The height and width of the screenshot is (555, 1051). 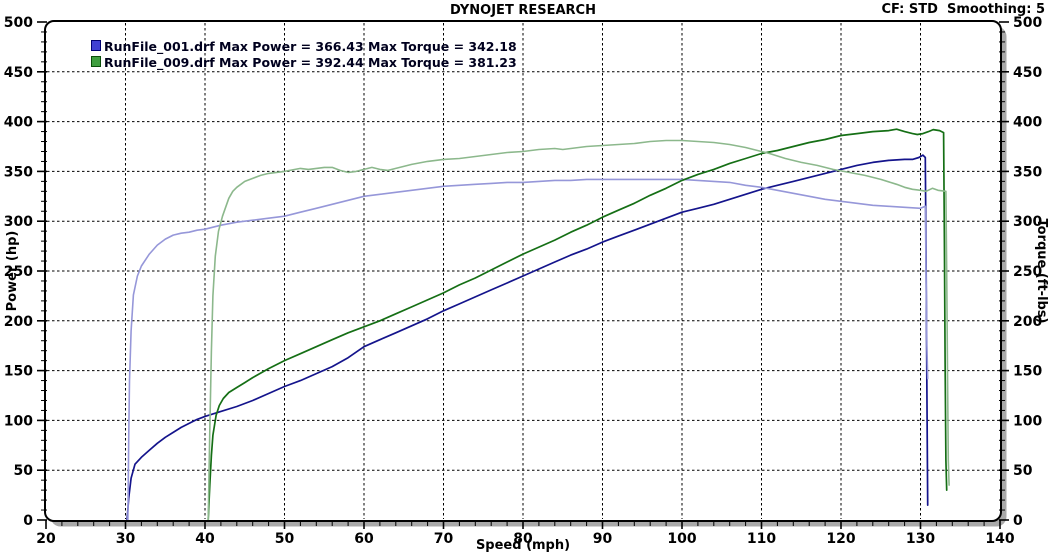 I want to click on y-left-tick-label: 150, so click(x=18, y=372).